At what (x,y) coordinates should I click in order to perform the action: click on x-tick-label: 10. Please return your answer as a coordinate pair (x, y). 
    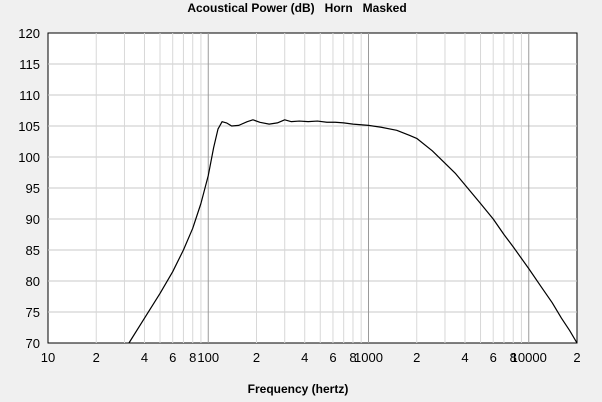
    Looking at the image, I should click on (48, 357).